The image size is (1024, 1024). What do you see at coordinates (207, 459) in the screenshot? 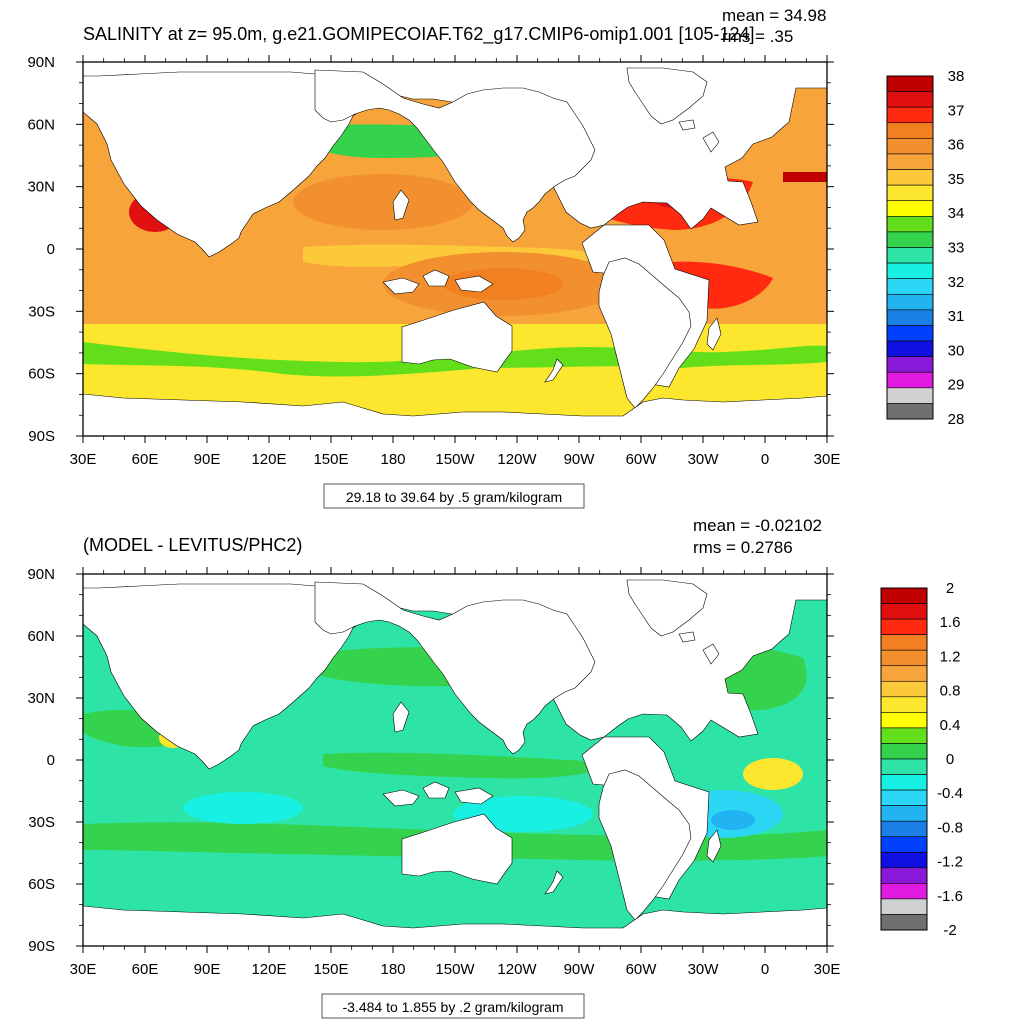
I see `salinity-lon-tick-label: 90E` at bounding box center [207, 459].